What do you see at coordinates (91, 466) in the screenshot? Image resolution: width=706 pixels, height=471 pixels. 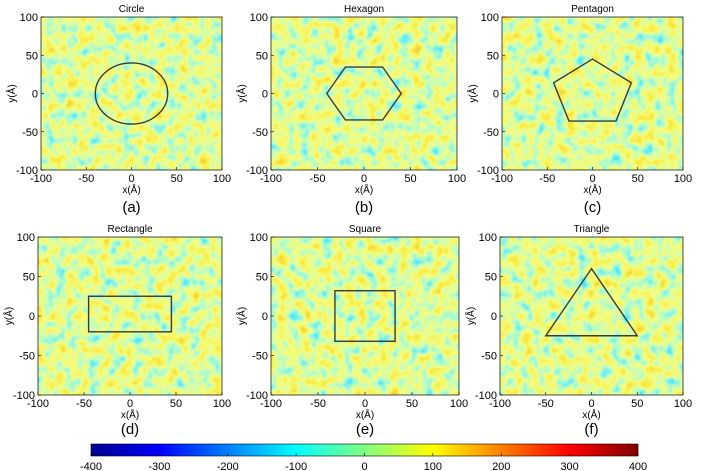 I see `colorbar-tick-label: -400` at bounding box center [91, 466].